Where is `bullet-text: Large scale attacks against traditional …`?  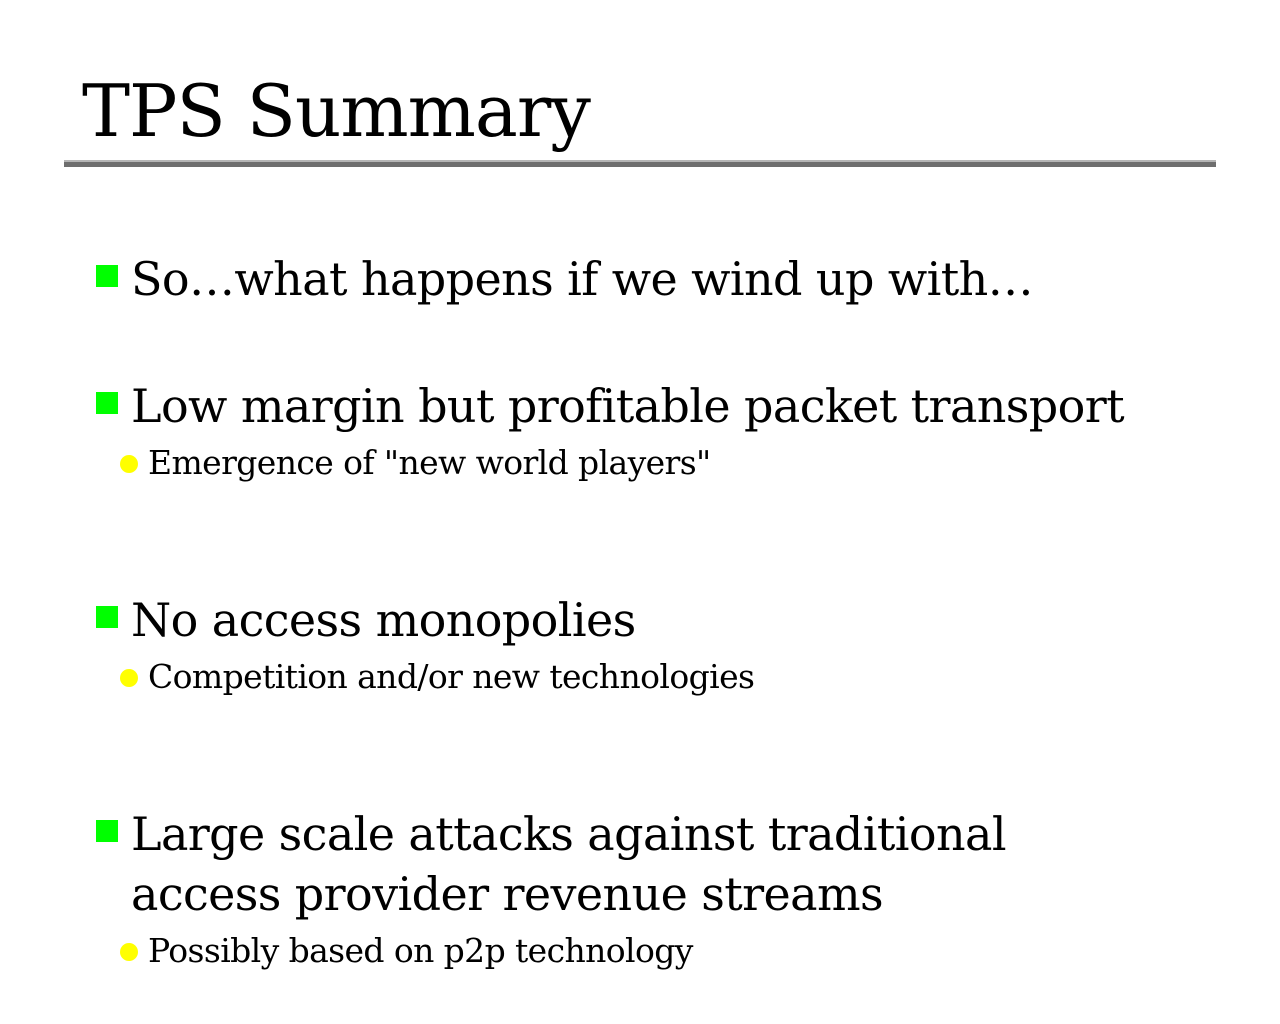 bullet-text: Large scale attacks against traditional … is located at coordinates (569, 864).